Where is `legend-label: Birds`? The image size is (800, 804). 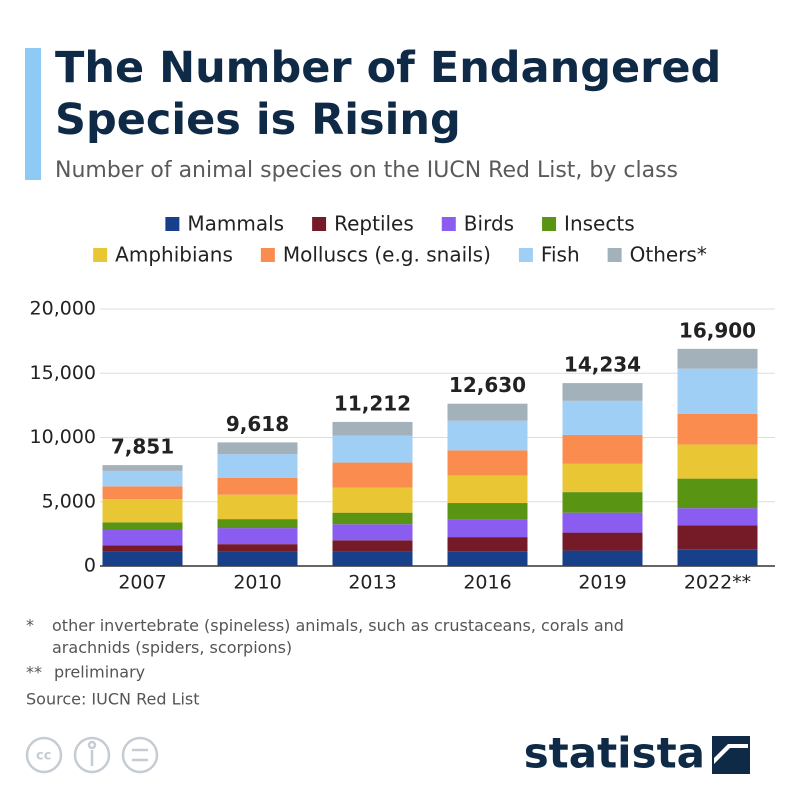 legend-label: Birds is located at coordinates (489, 224).